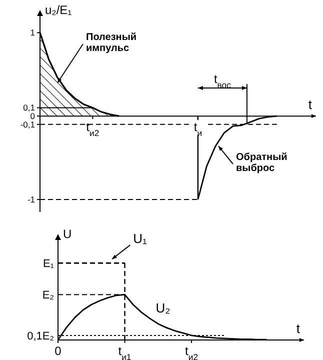 This screenshot has height=360, width=323. Describe the element at coordinates (111, 43) in the screenshot. I see `annotation: Полезный импульс` at that location.